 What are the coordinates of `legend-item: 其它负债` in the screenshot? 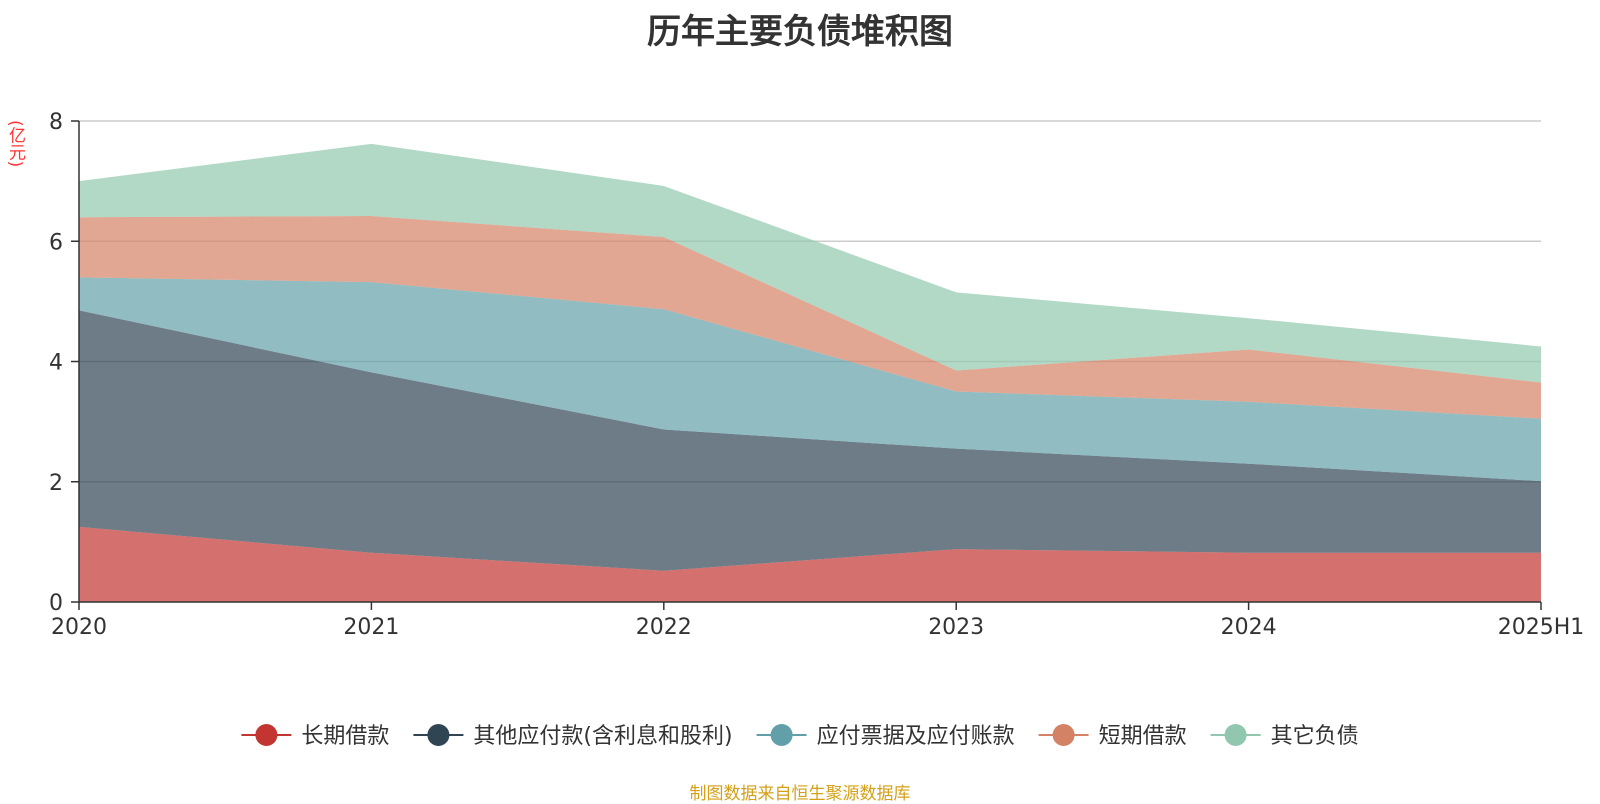 It's located at (1284, 736).